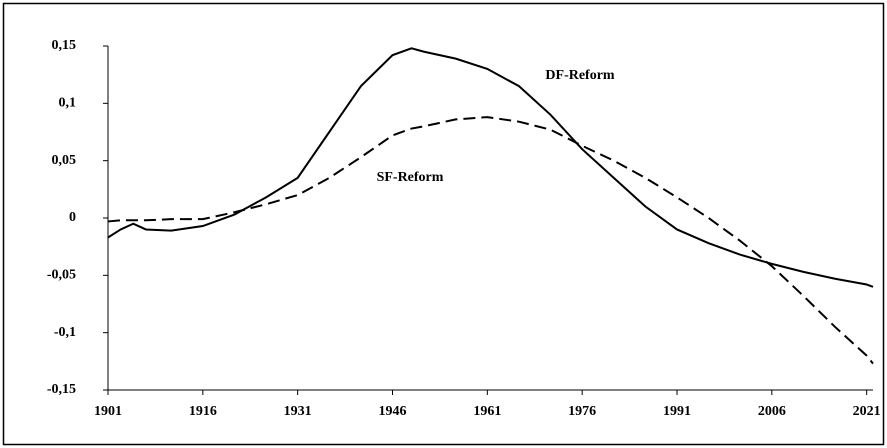  I want to click on y-tick-label: -0,1, so click(65, 332).